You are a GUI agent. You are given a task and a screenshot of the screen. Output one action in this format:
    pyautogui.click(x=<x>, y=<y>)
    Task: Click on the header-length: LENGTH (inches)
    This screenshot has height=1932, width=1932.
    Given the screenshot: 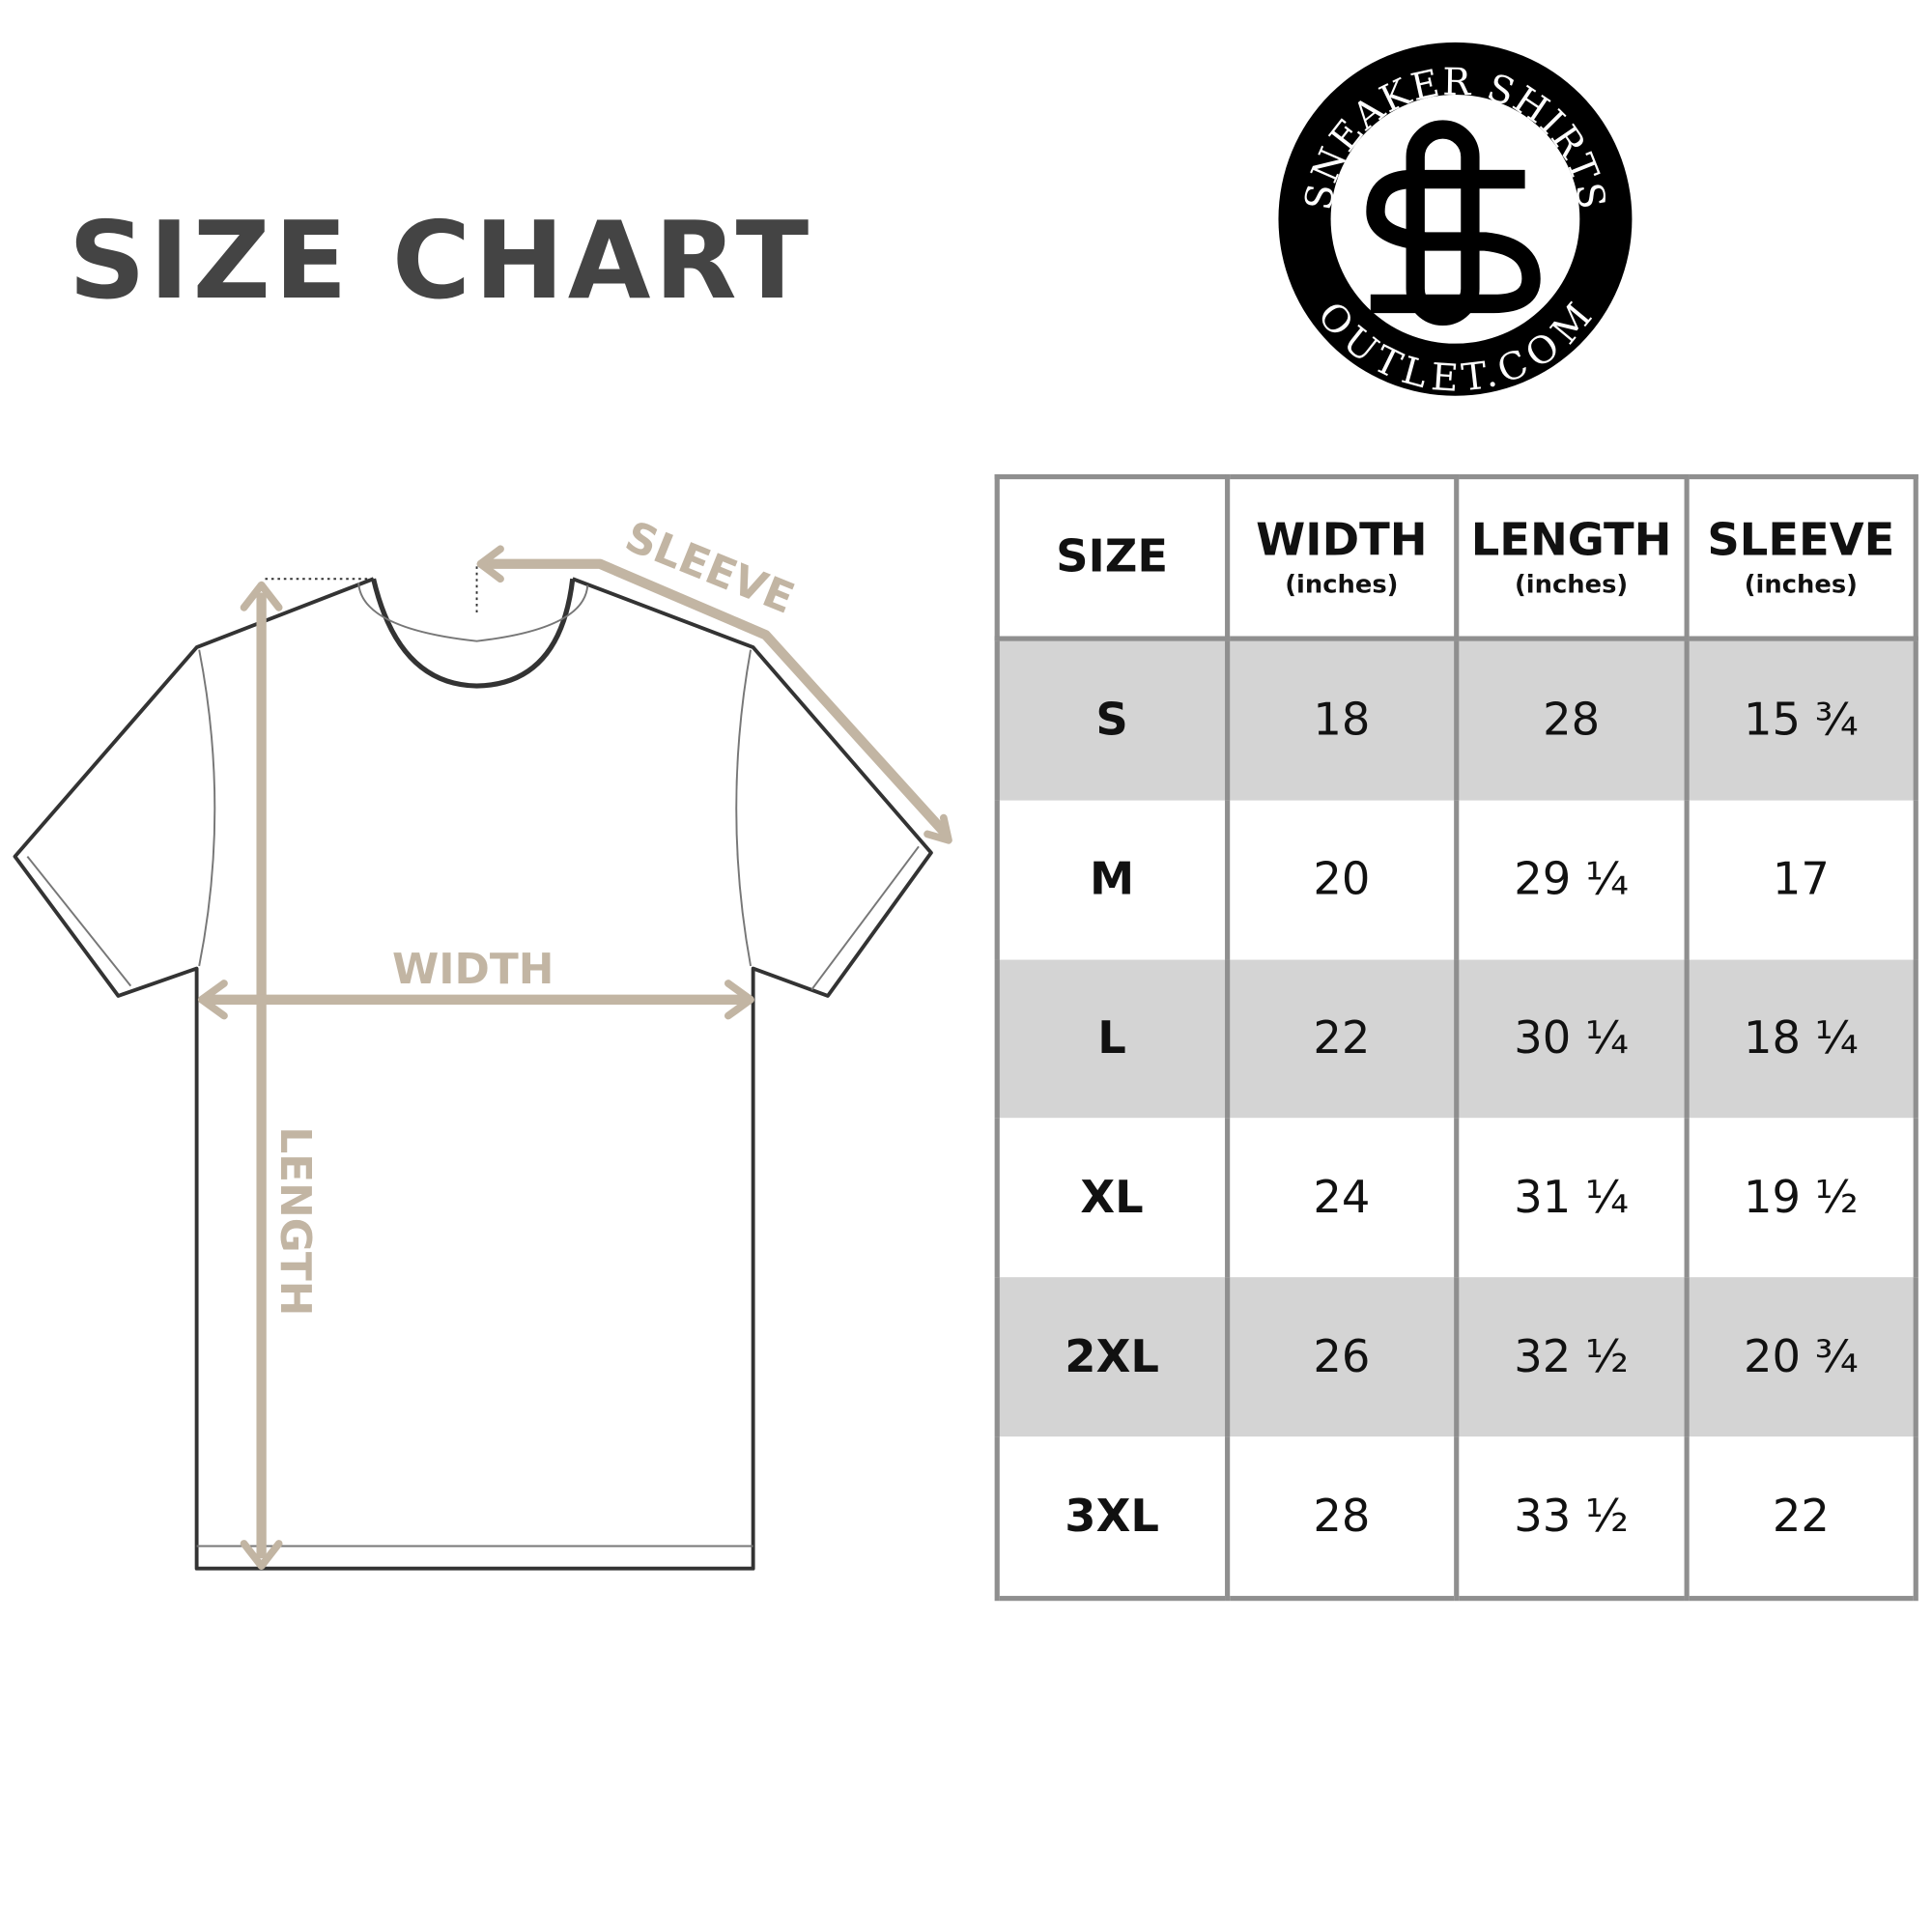 What is the action you would take?
    pyautogui.click(x=1572, y=557)
    